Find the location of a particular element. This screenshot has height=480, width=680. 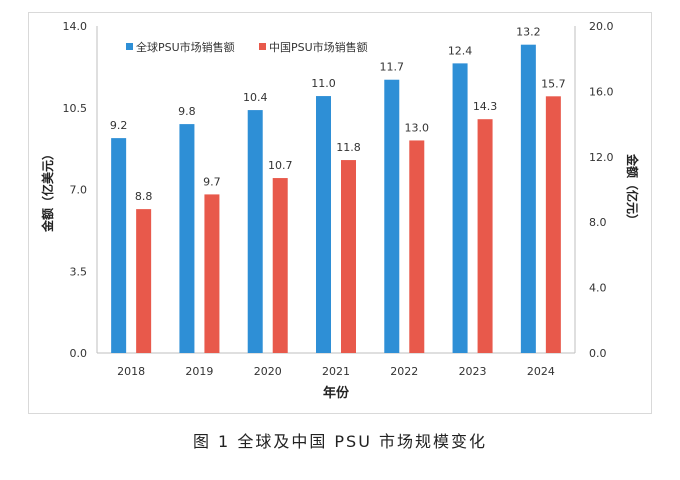

right-tick-label: 4.0 is located at coordinates (598, 288).